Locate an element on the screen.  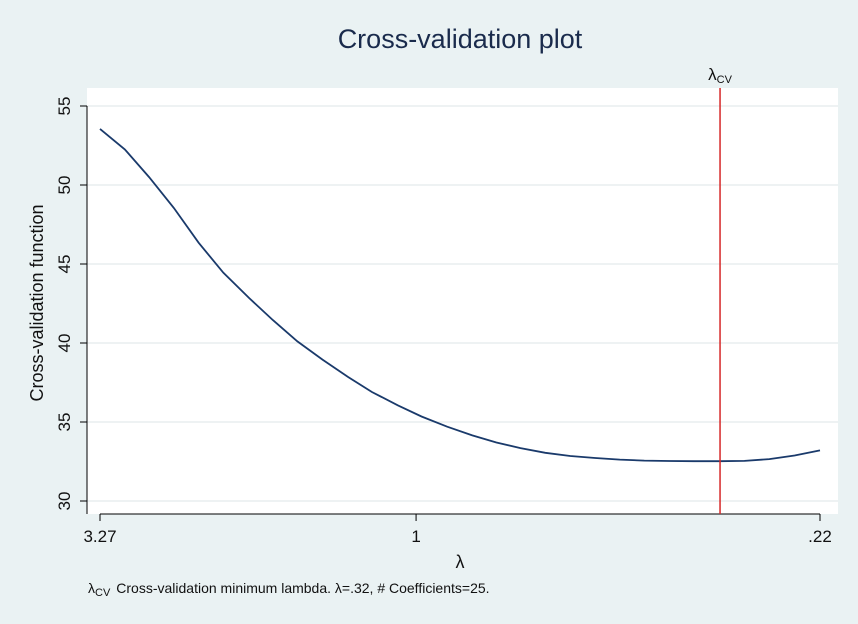
y-tick-label: 50 is located at coordinates (64, 185).